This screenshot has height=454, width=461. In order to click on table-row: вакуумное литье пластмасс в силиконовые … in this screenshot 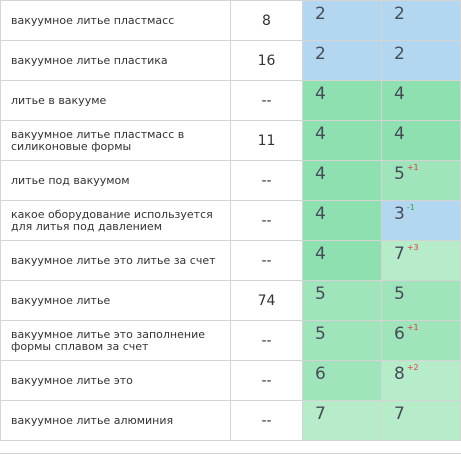, I will do `click(230, 140)`.